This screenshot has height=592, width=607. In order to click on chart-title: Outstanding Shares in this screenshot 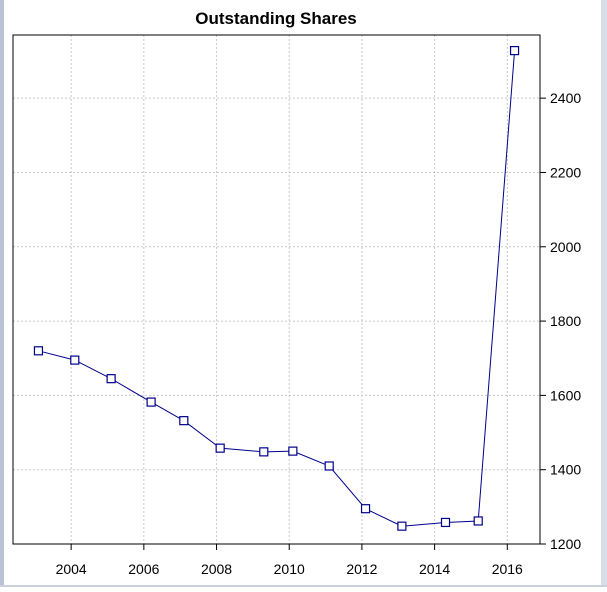, I will do `click(276, 18)`.